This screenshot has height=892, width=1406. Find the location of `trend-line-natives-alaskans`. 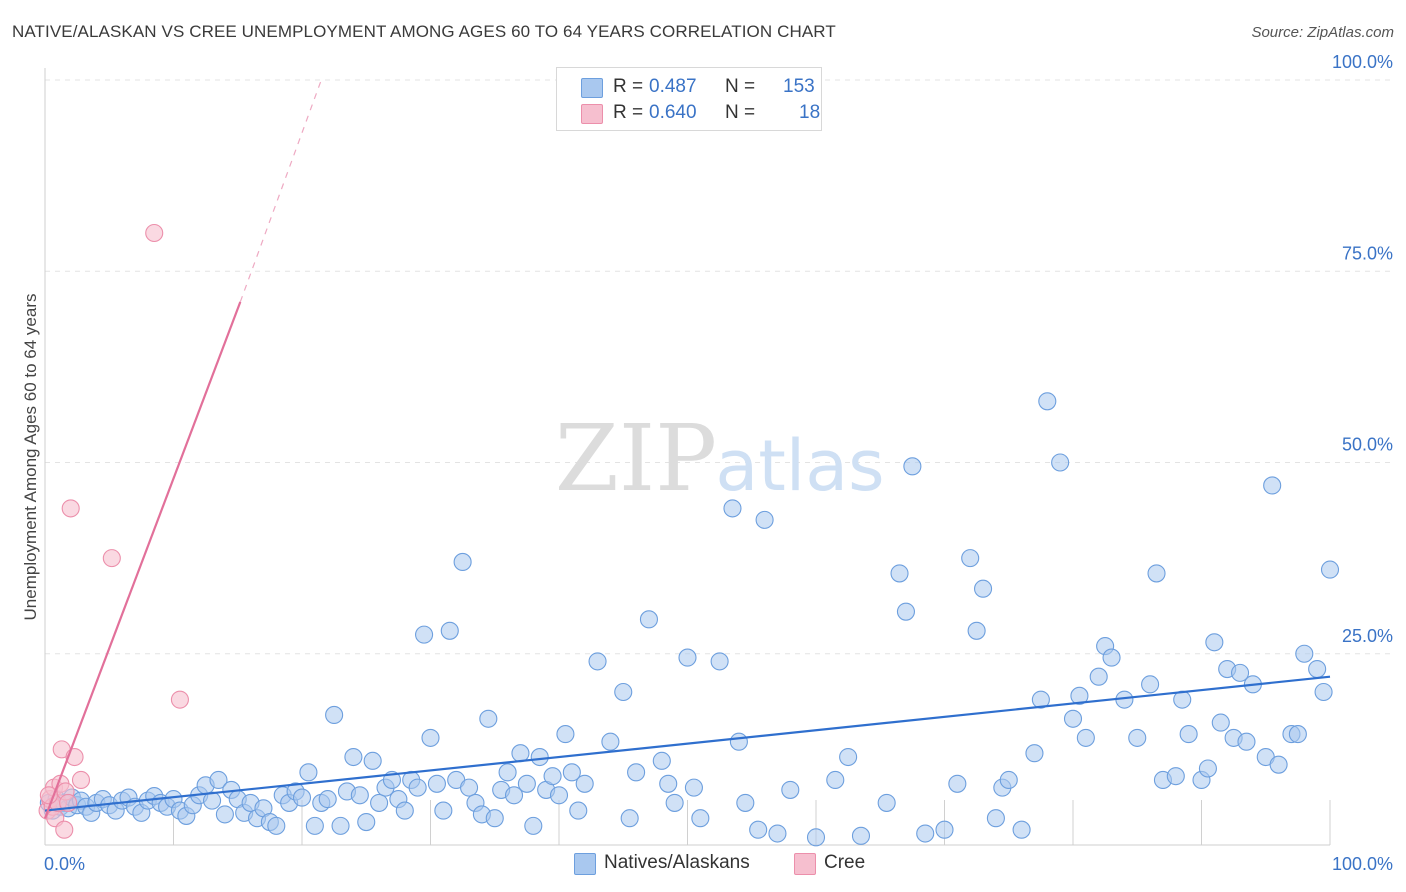

trend-line-natives-alaskans is located at coordinates (687, 743).